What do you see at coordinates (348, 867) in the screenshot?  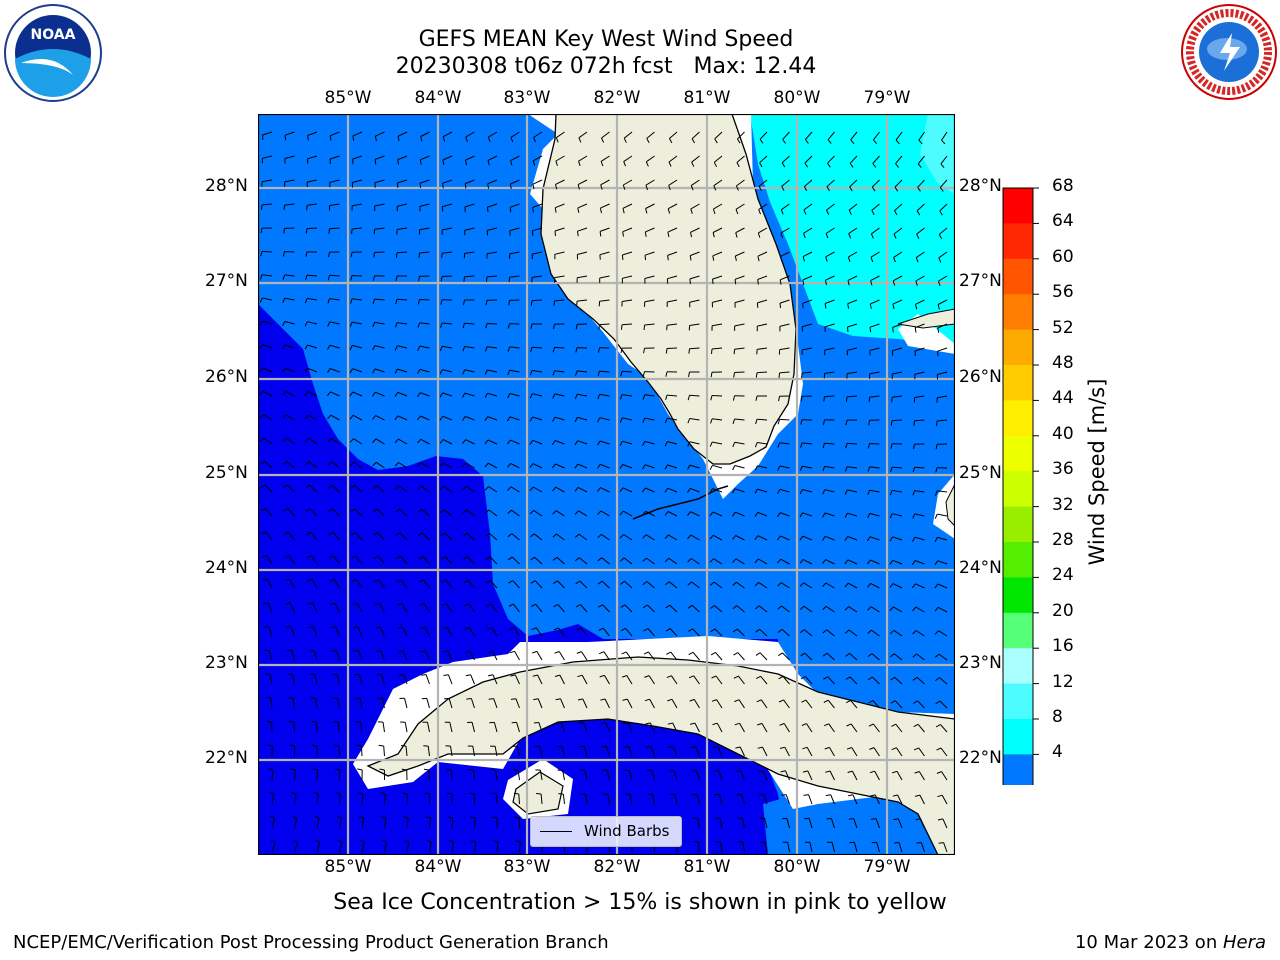 I see `lon-label-bottom: 85°W` at bounding box center [348, 867].